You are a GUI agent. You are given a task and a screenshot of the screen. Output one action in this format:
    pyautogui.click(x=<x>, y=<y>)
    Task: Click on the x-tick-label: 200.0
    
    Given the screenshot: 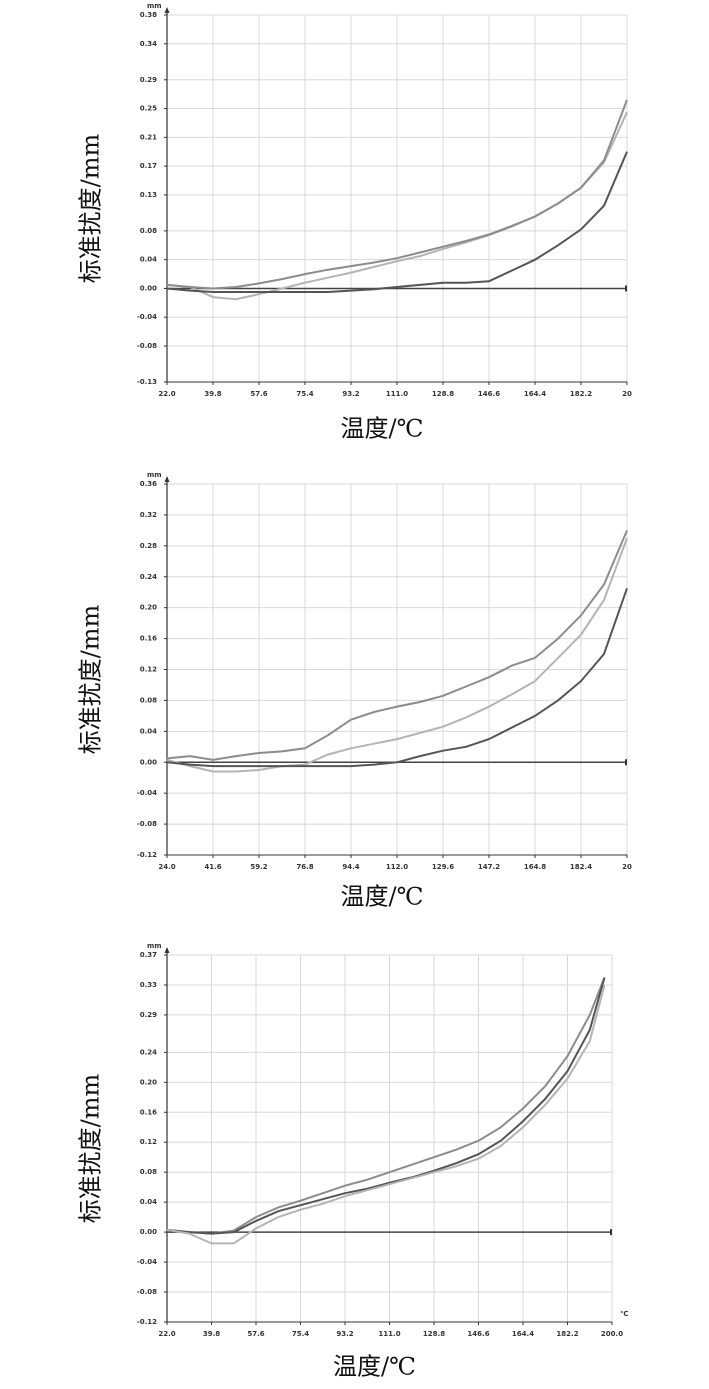 What is the action you would take?
    pyautogui.click(x=612, y=1334)
    